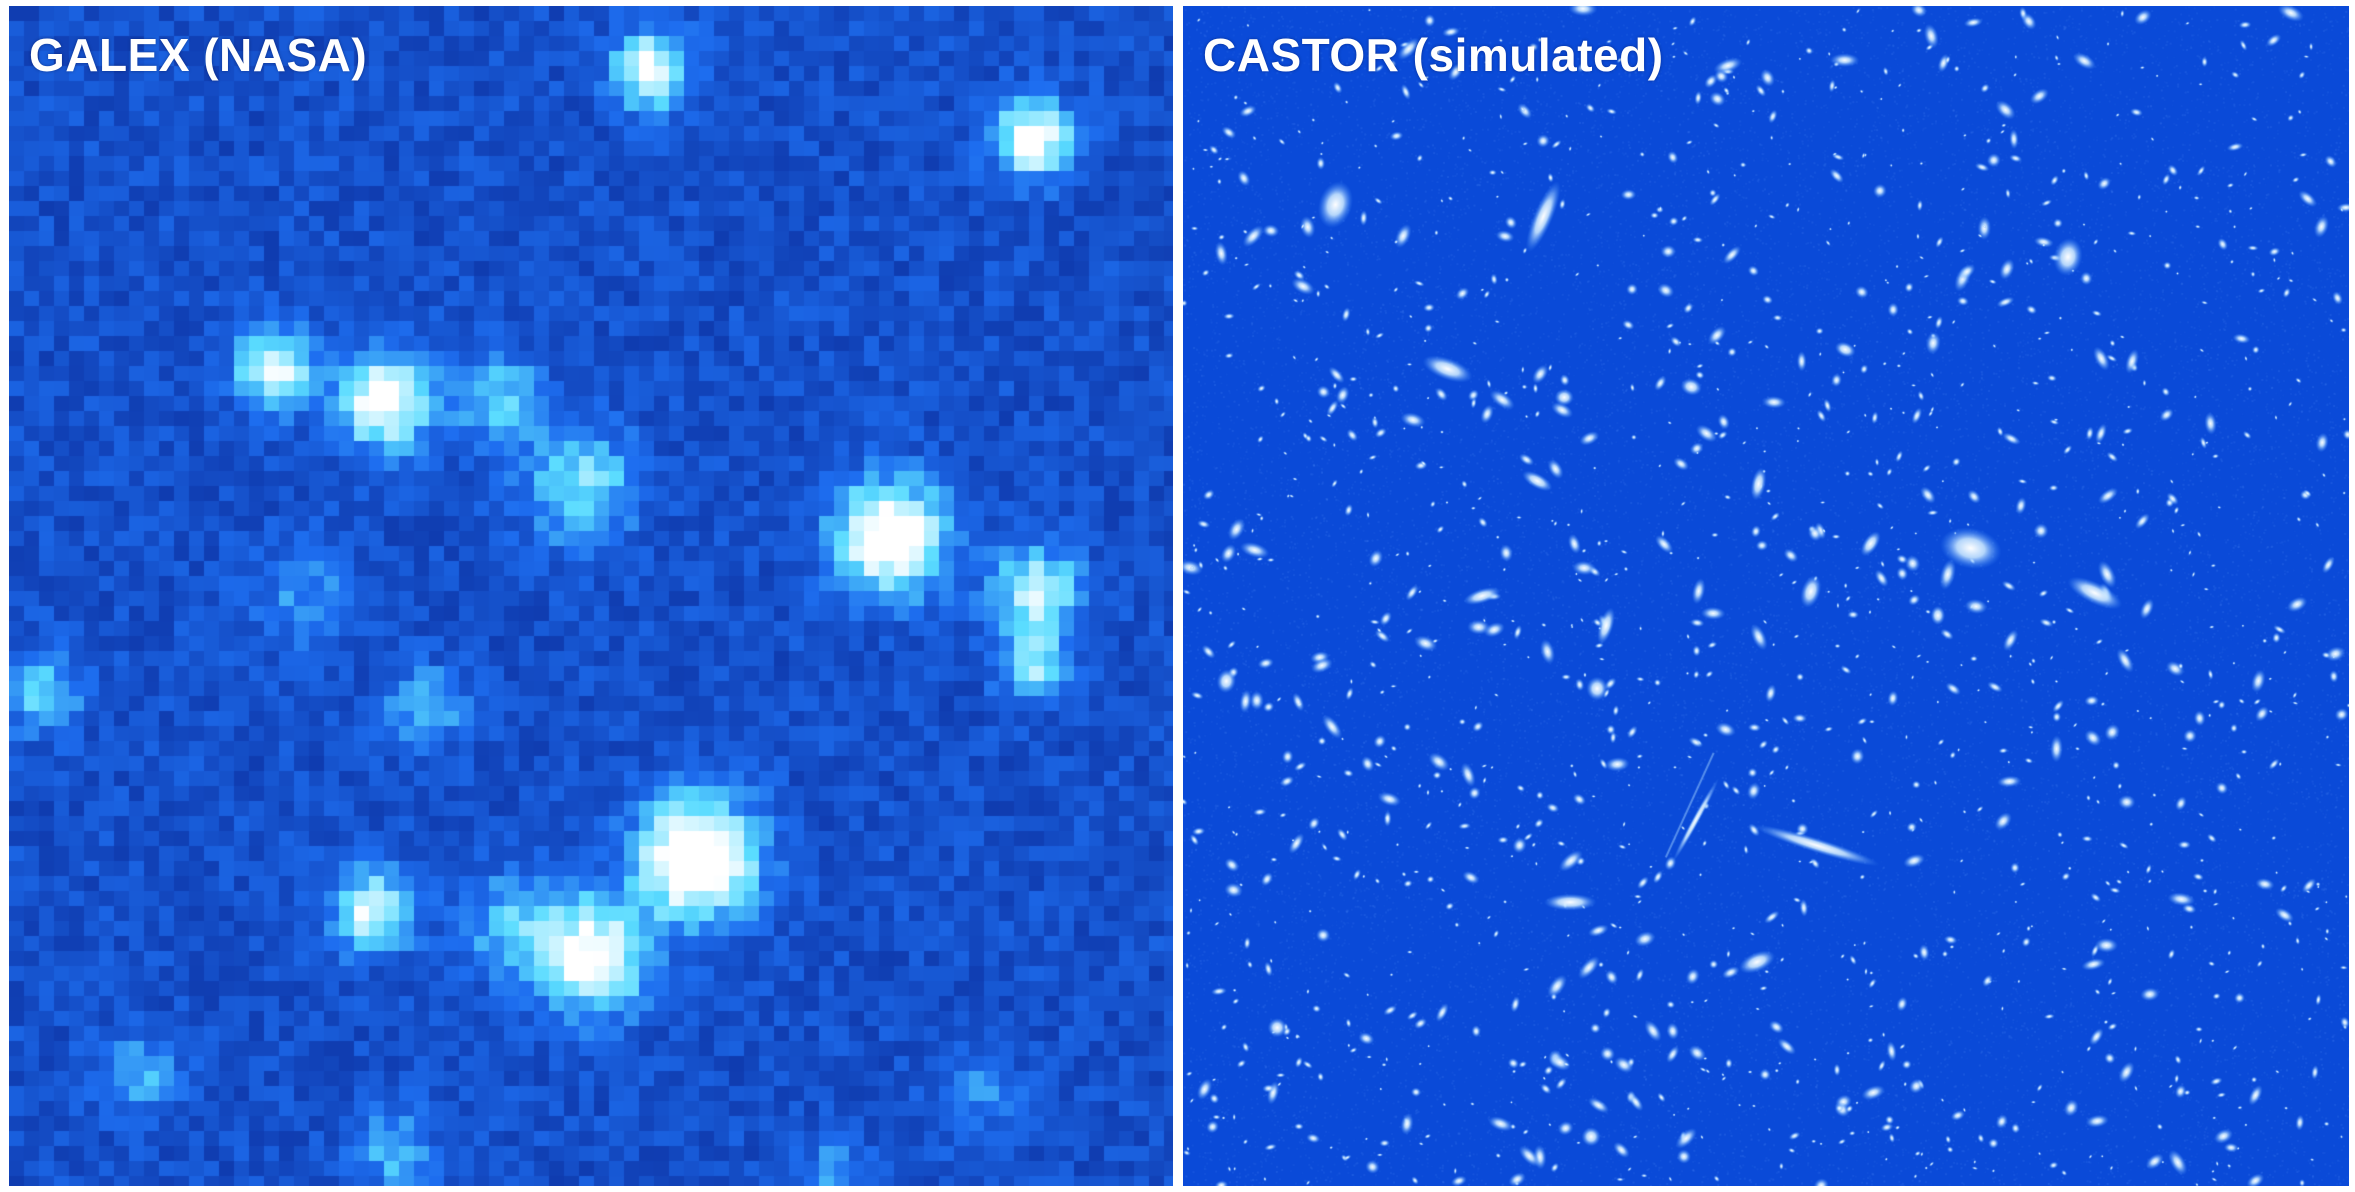 This screenshot has height=1192, width=2355. What do you see at coordinates (198, 55) in the screenshot?
I see `galex-label: GALEX (NASA)` at bounding box center [198, 55].